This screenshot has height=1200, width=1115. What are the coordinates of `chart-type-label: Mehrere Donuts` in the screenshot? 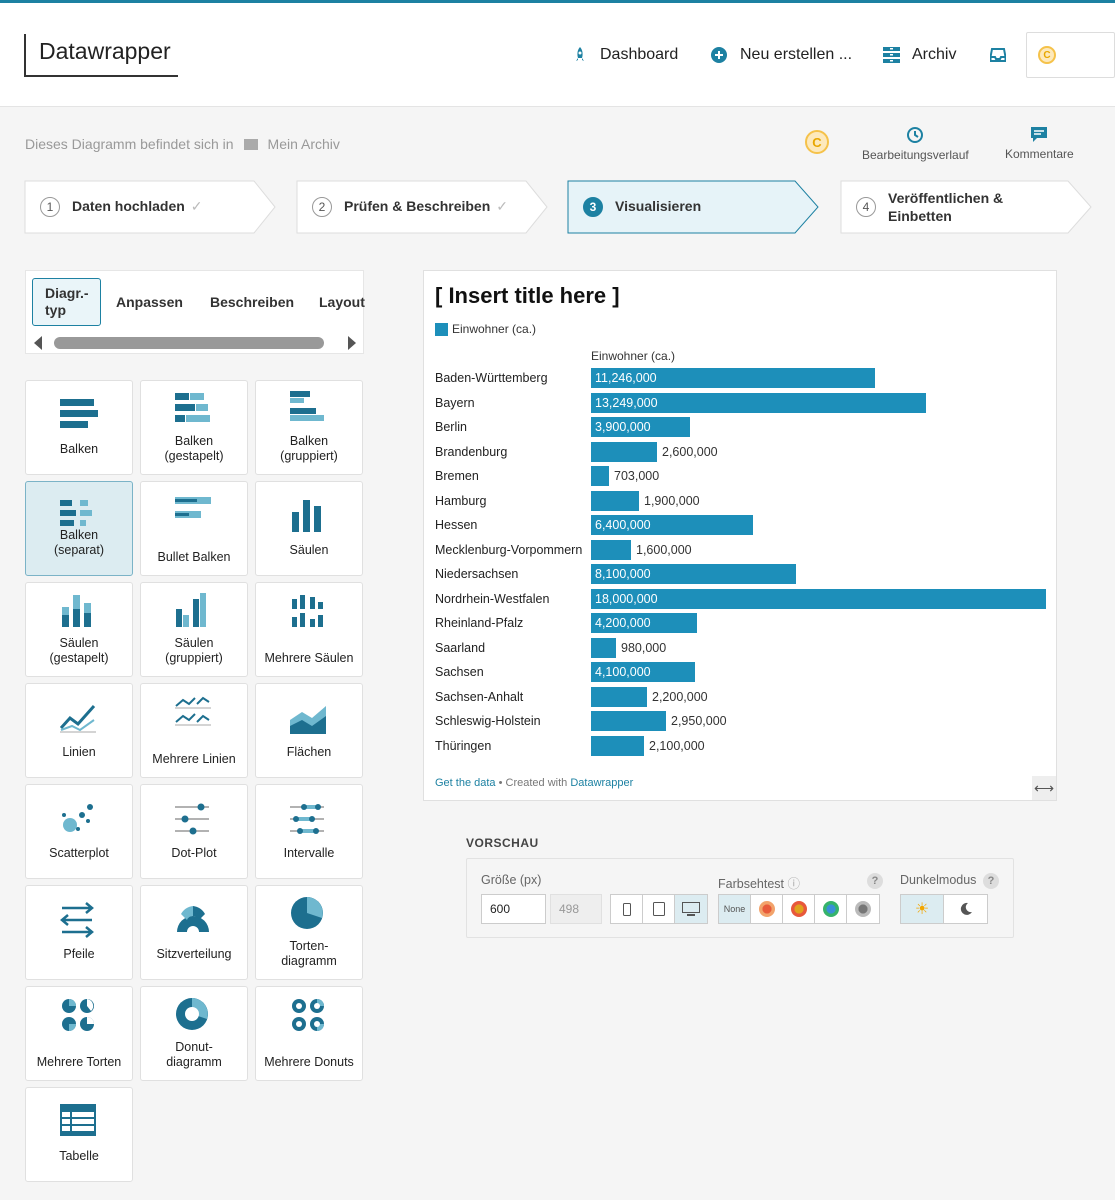 It's located at (309, 1062).